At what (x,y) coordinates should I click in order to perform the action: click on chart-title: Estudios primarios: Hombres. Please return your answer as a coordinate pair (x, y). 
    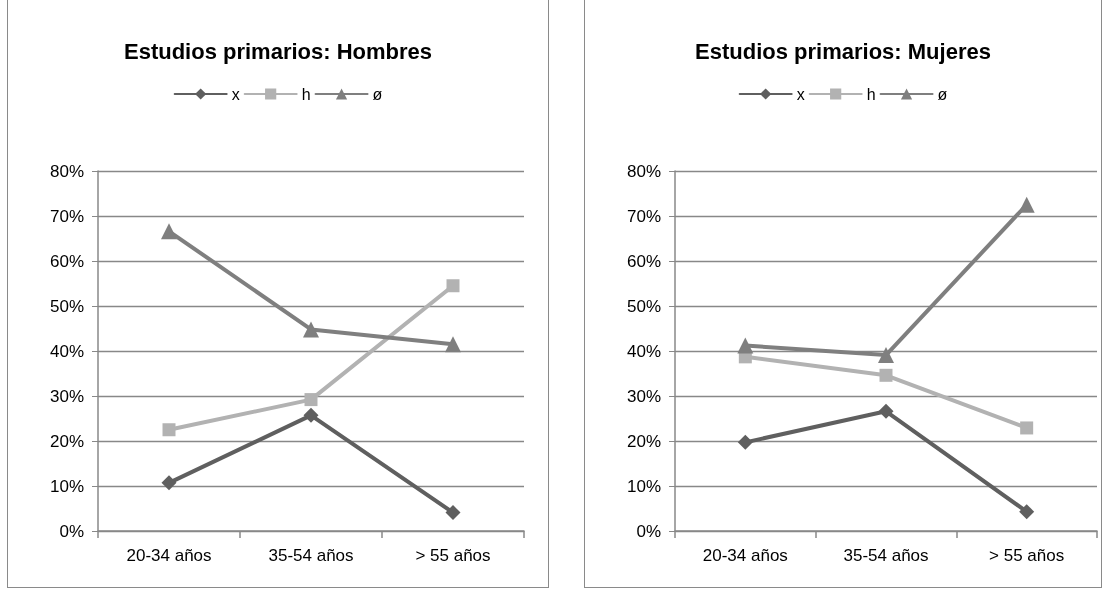
    Looking at the image, I should click on (278, 51).